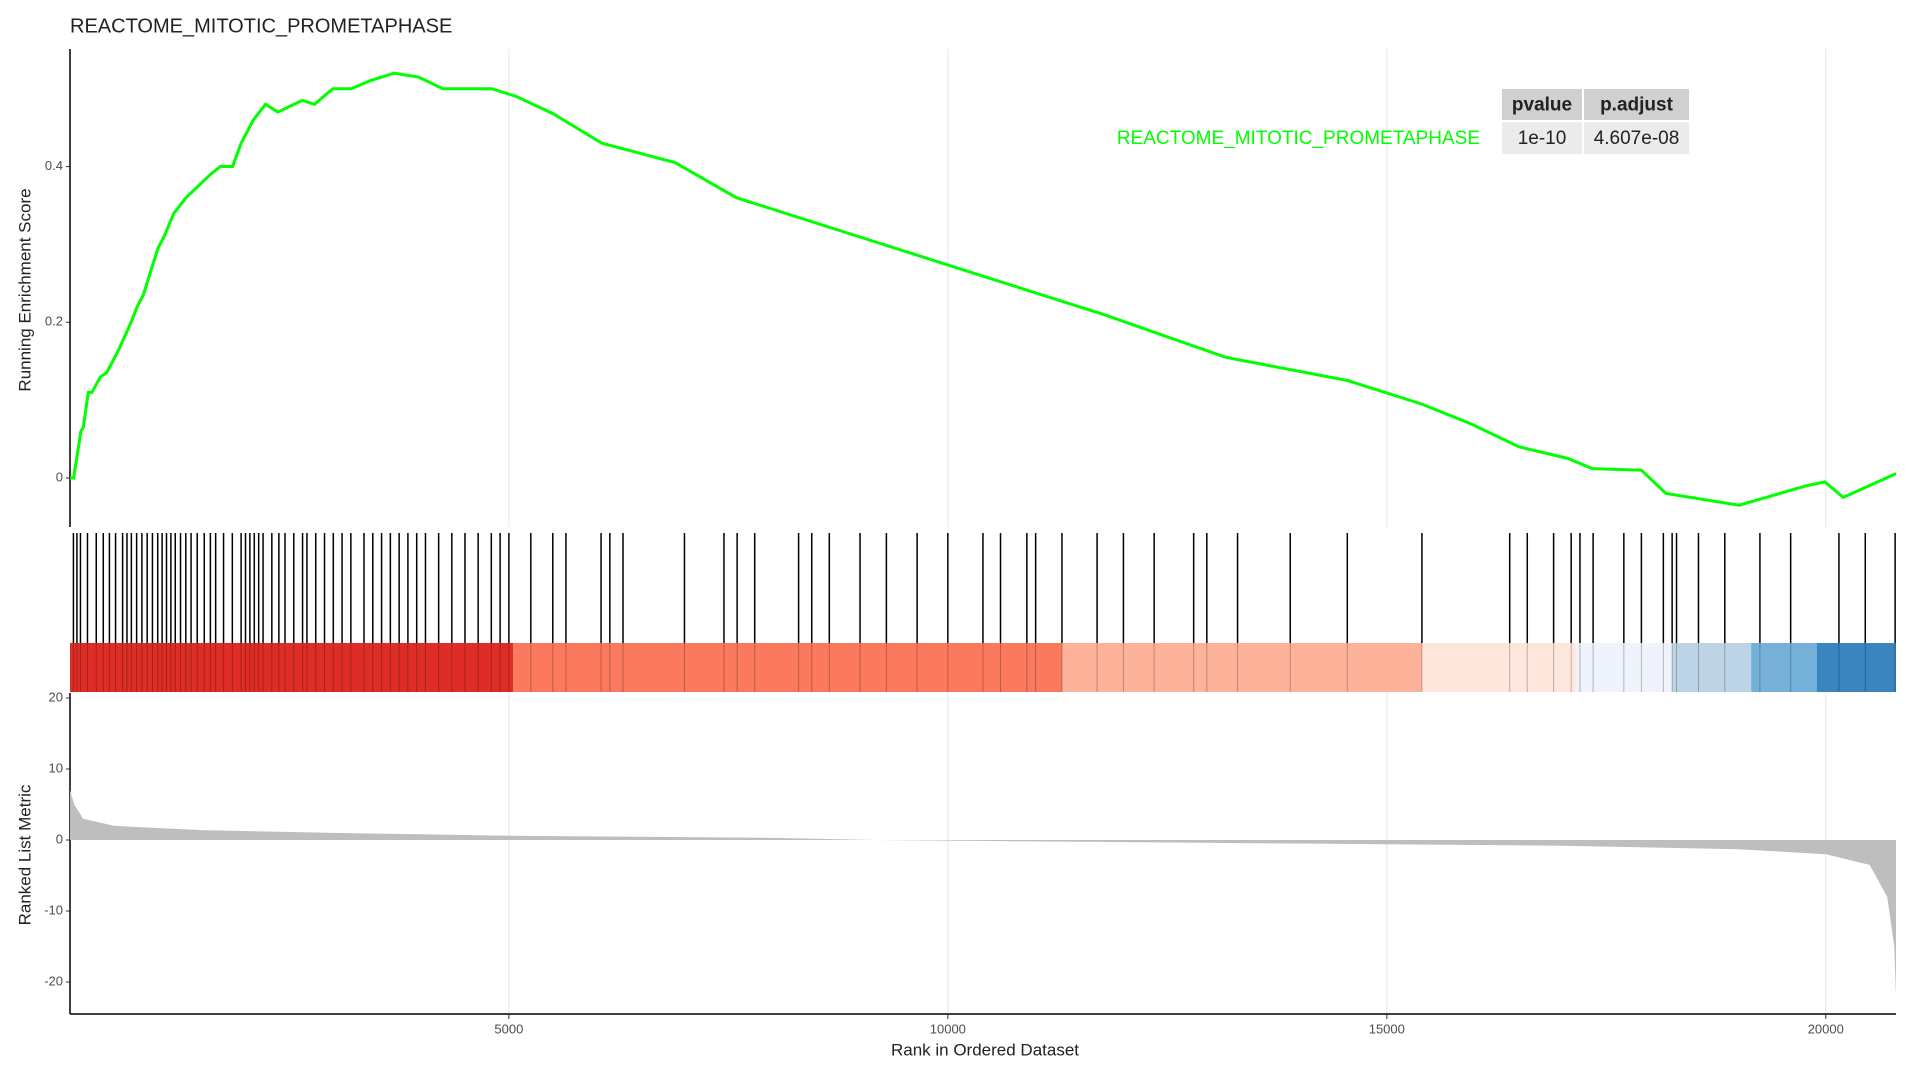 This screenshot has height=1080, width=1920. What do you see at coordinates (948, 1028) in the screenshot?
I see `x-tick-label: 10000` at bounding box center [948, 1028].